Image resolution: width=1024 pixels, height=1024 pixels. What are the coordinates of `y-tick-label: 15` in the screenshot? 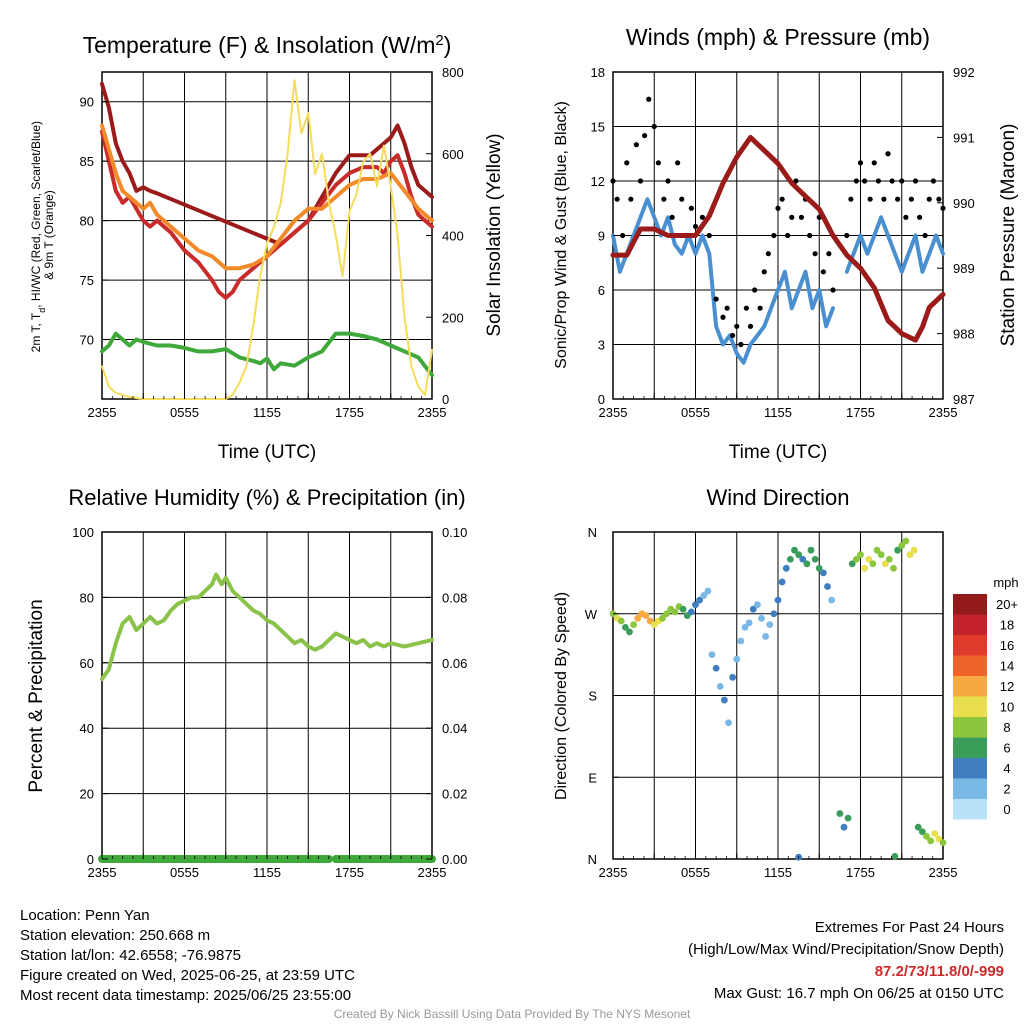 It's located at (598, 127).